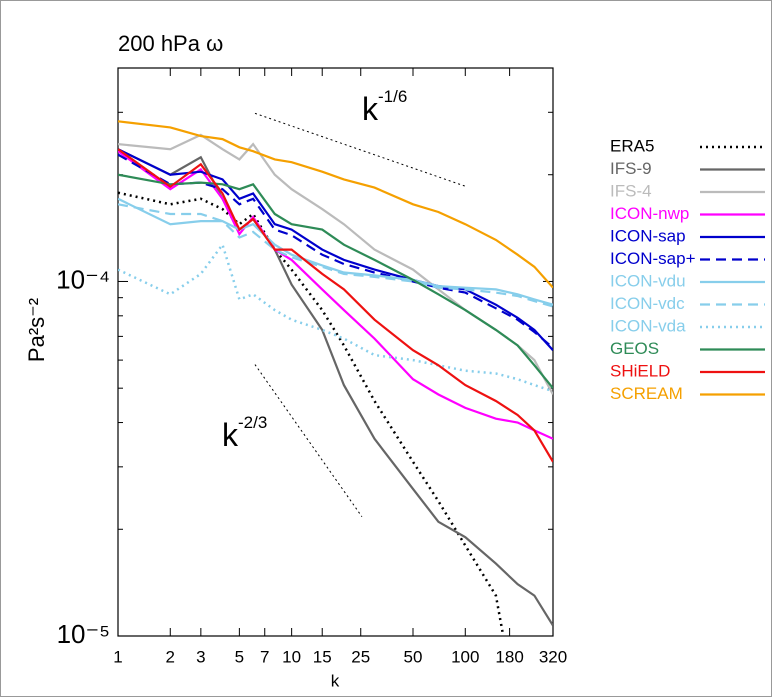 The width and height of the screenshot is (772, 697). I want to click on y-tick-label: 10⁻⁴, so click(83, 279).